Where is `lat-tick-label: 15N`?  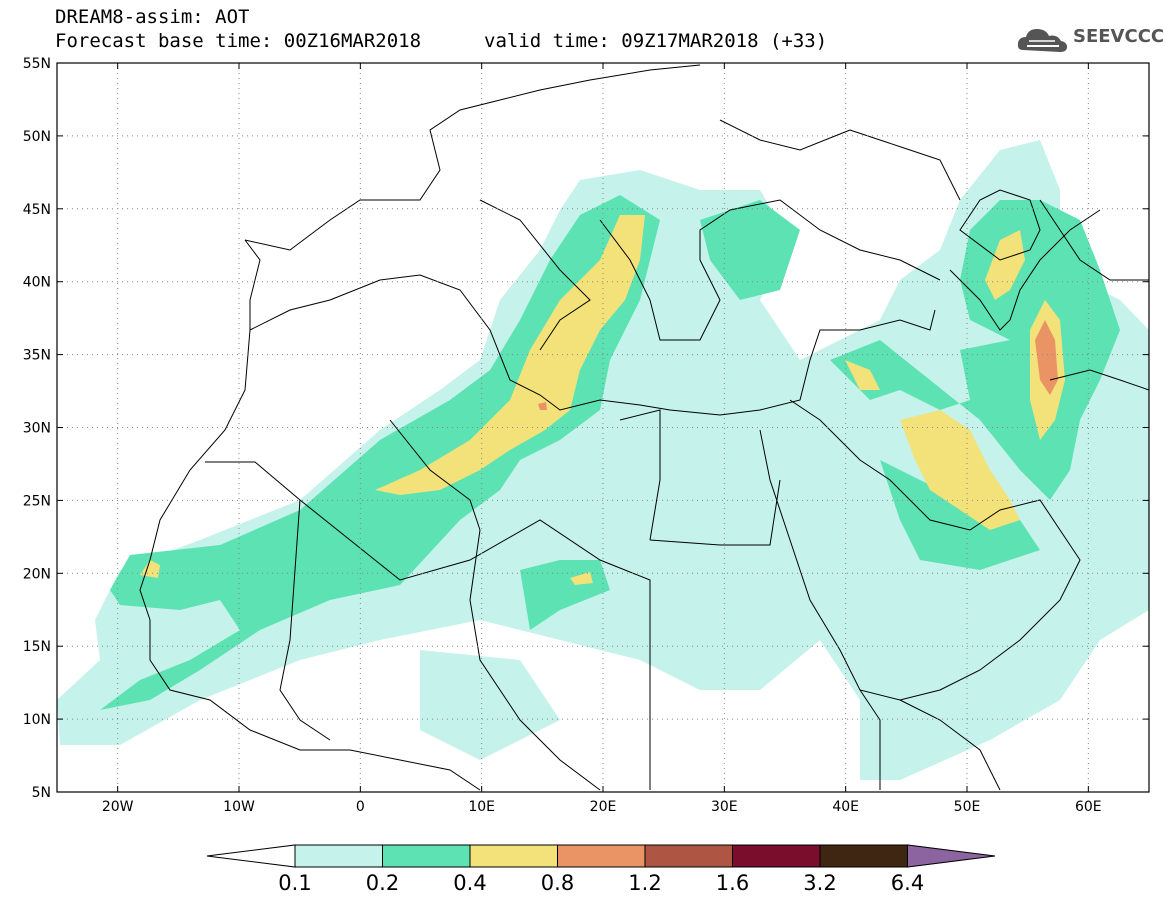
lat-tick-label: 15N is located at coordinates (37, 647).